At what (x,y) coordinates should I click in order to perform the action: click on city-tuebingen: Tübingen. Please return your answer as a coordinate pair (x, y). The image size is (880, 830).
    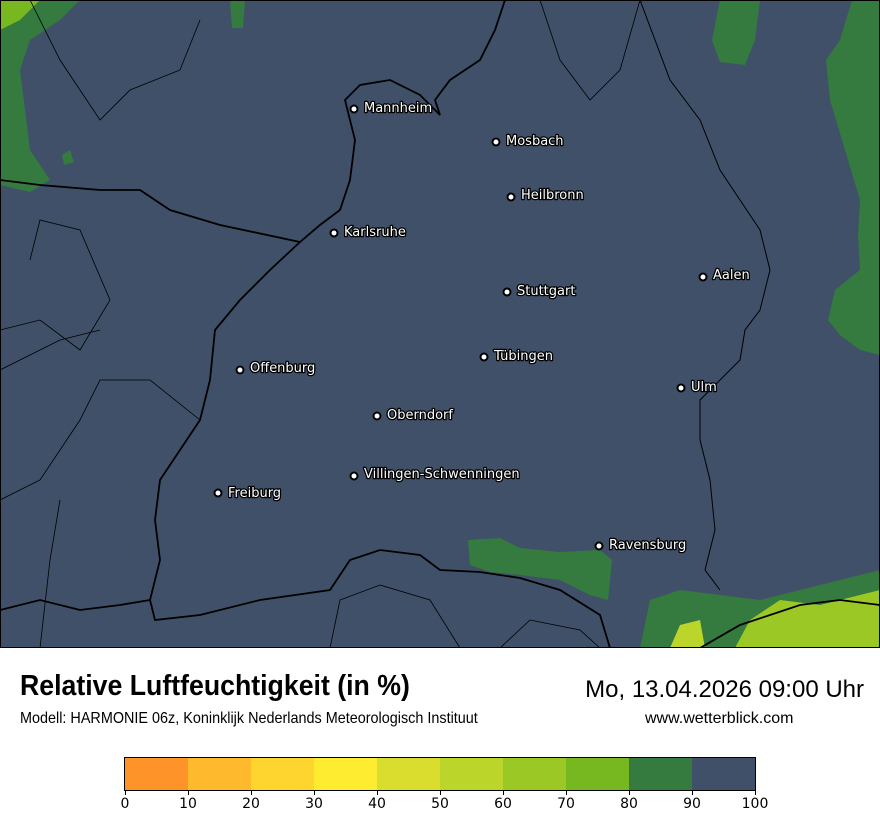
    Looking at the image, I should click on (516, 356).